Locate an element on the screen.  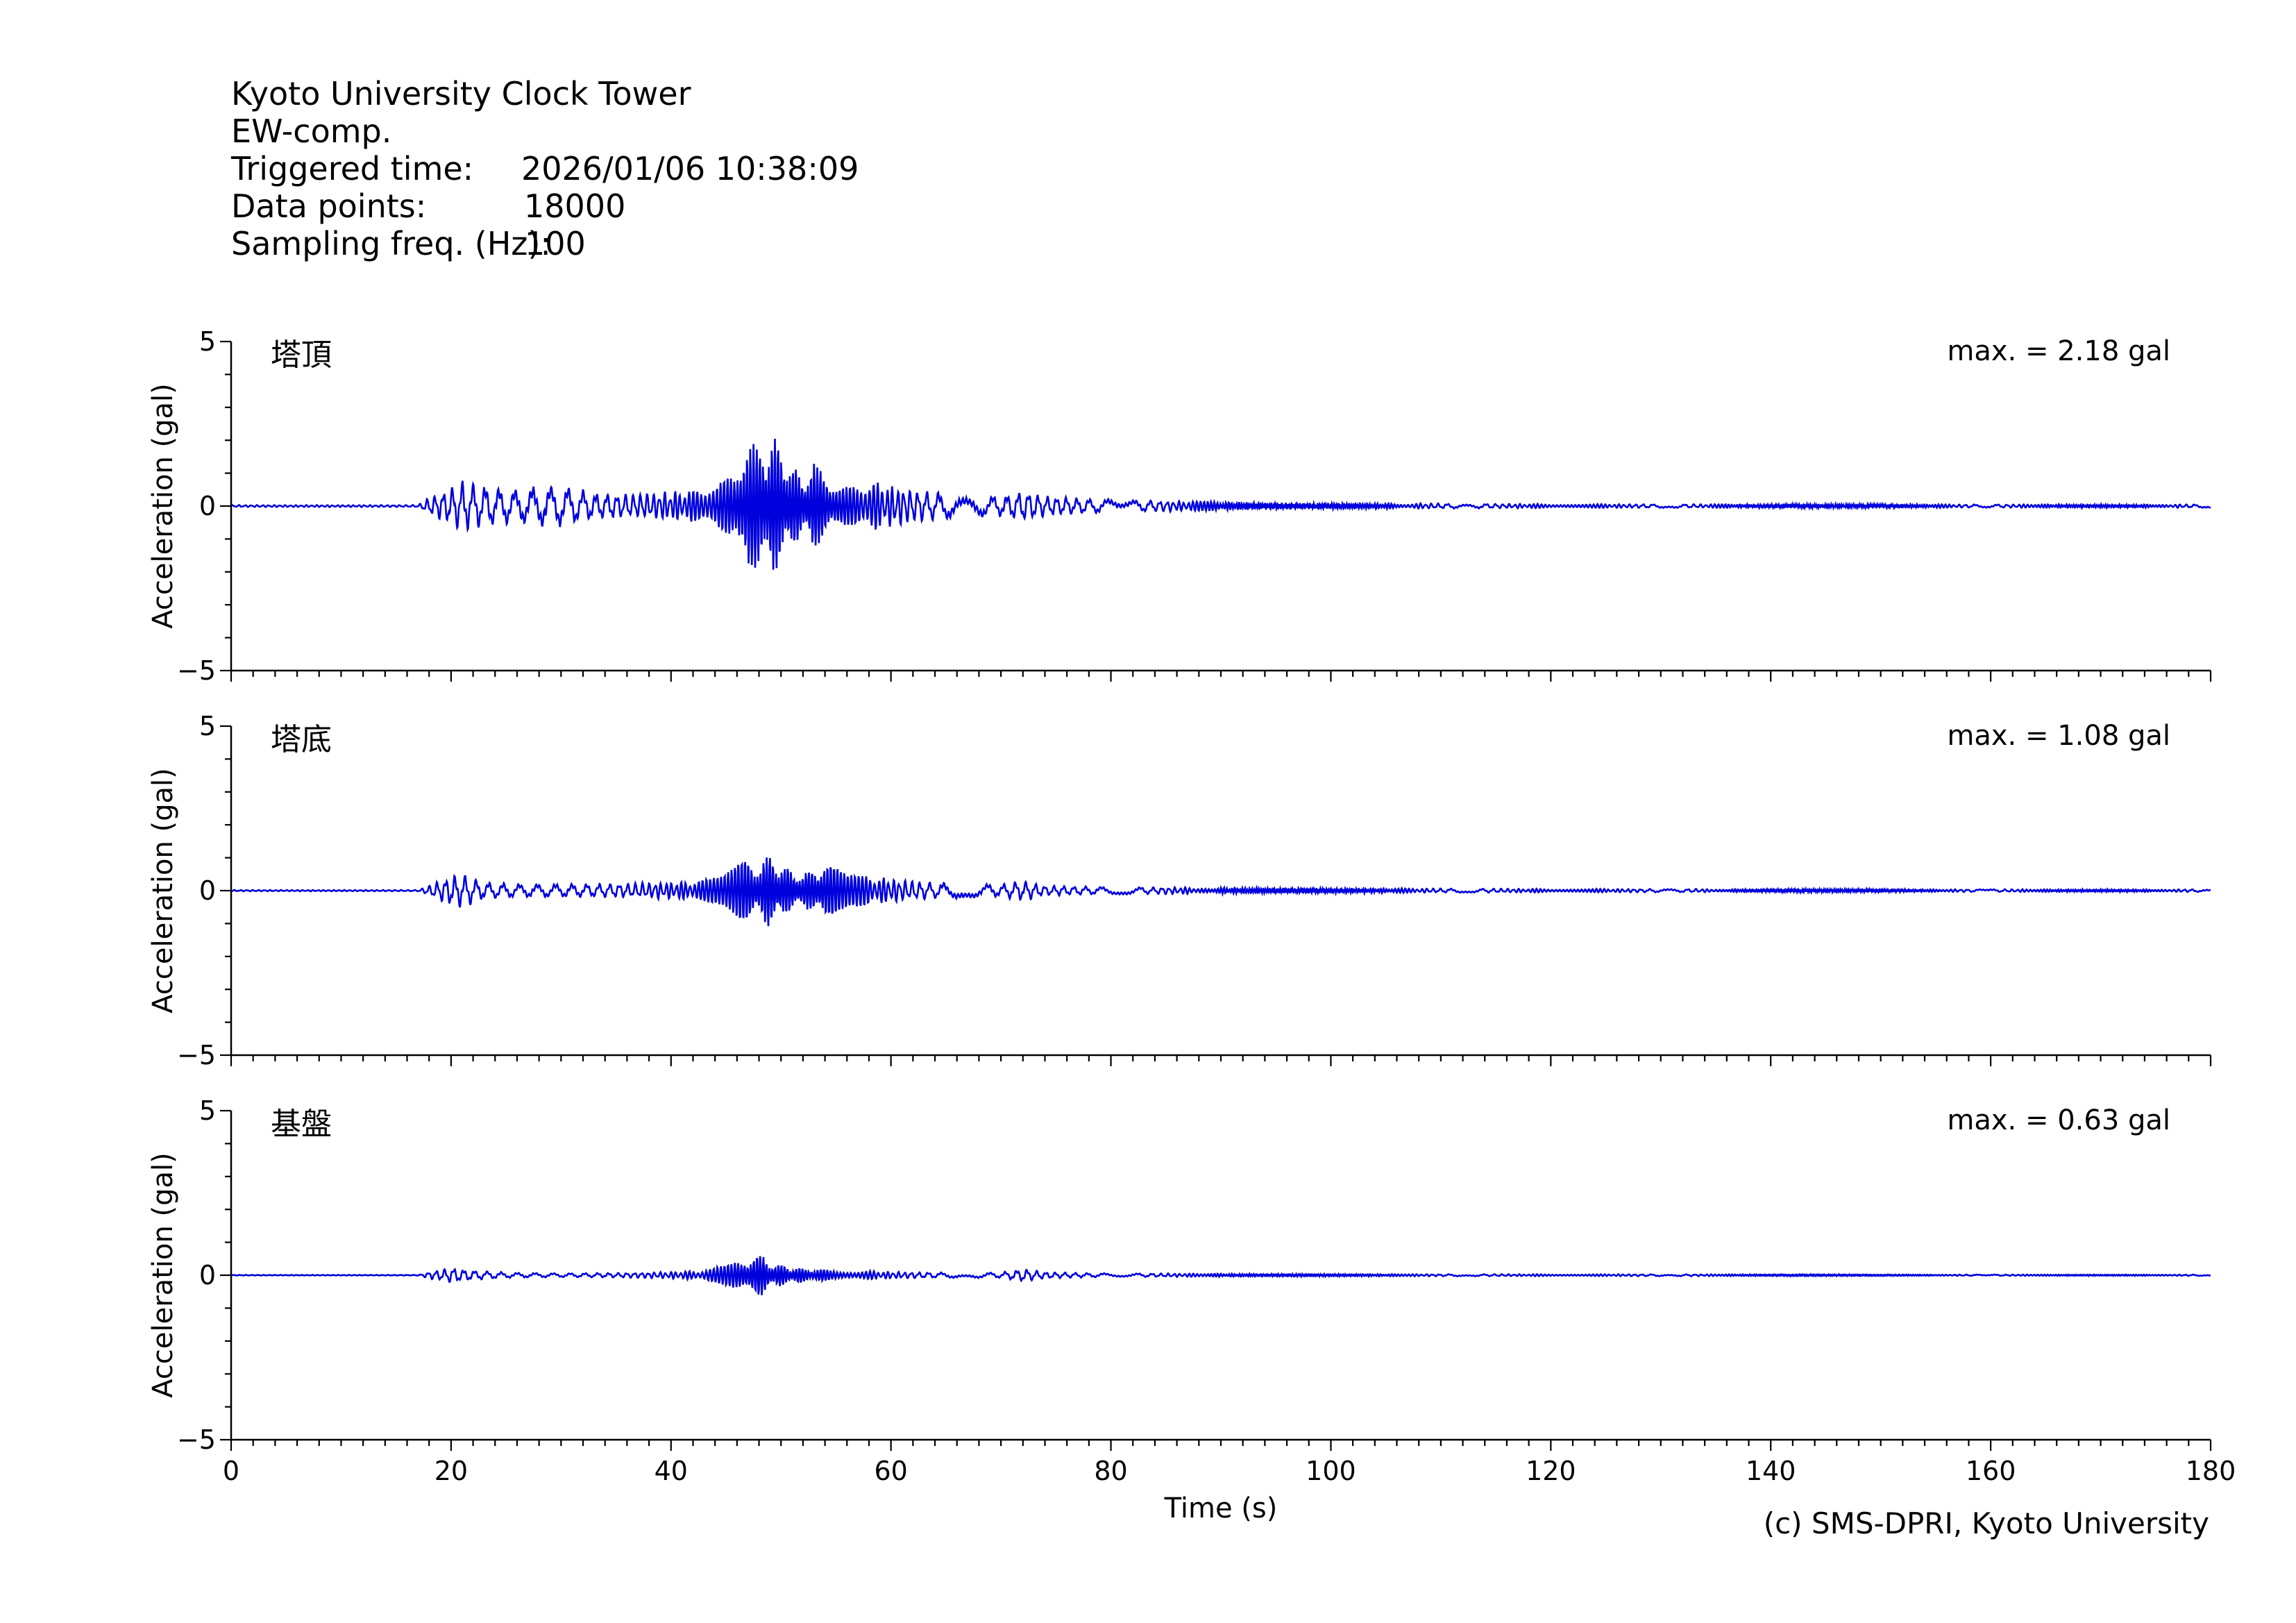
station-name: Kyoto University Clock Tower is located at coordinates (461, 93).